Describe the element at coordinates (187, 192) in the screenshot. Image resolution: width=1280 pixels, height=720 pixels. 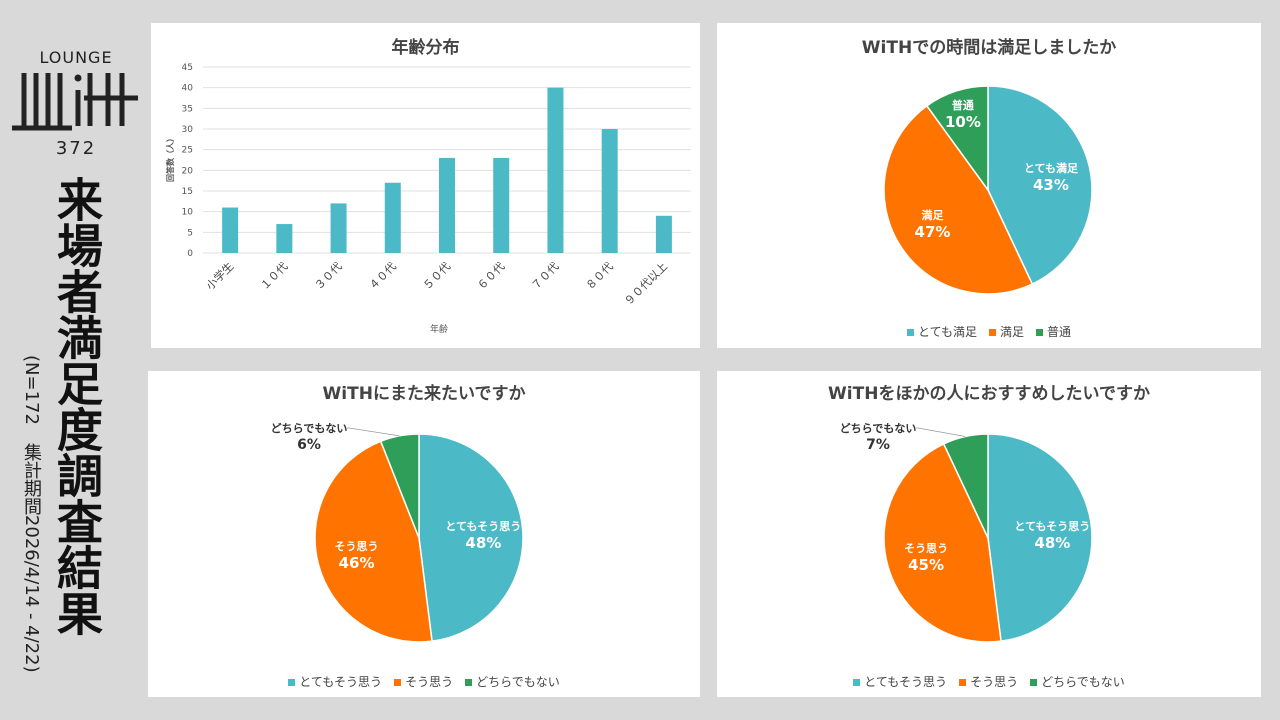
I see `y-tick-label: 15` at that location.